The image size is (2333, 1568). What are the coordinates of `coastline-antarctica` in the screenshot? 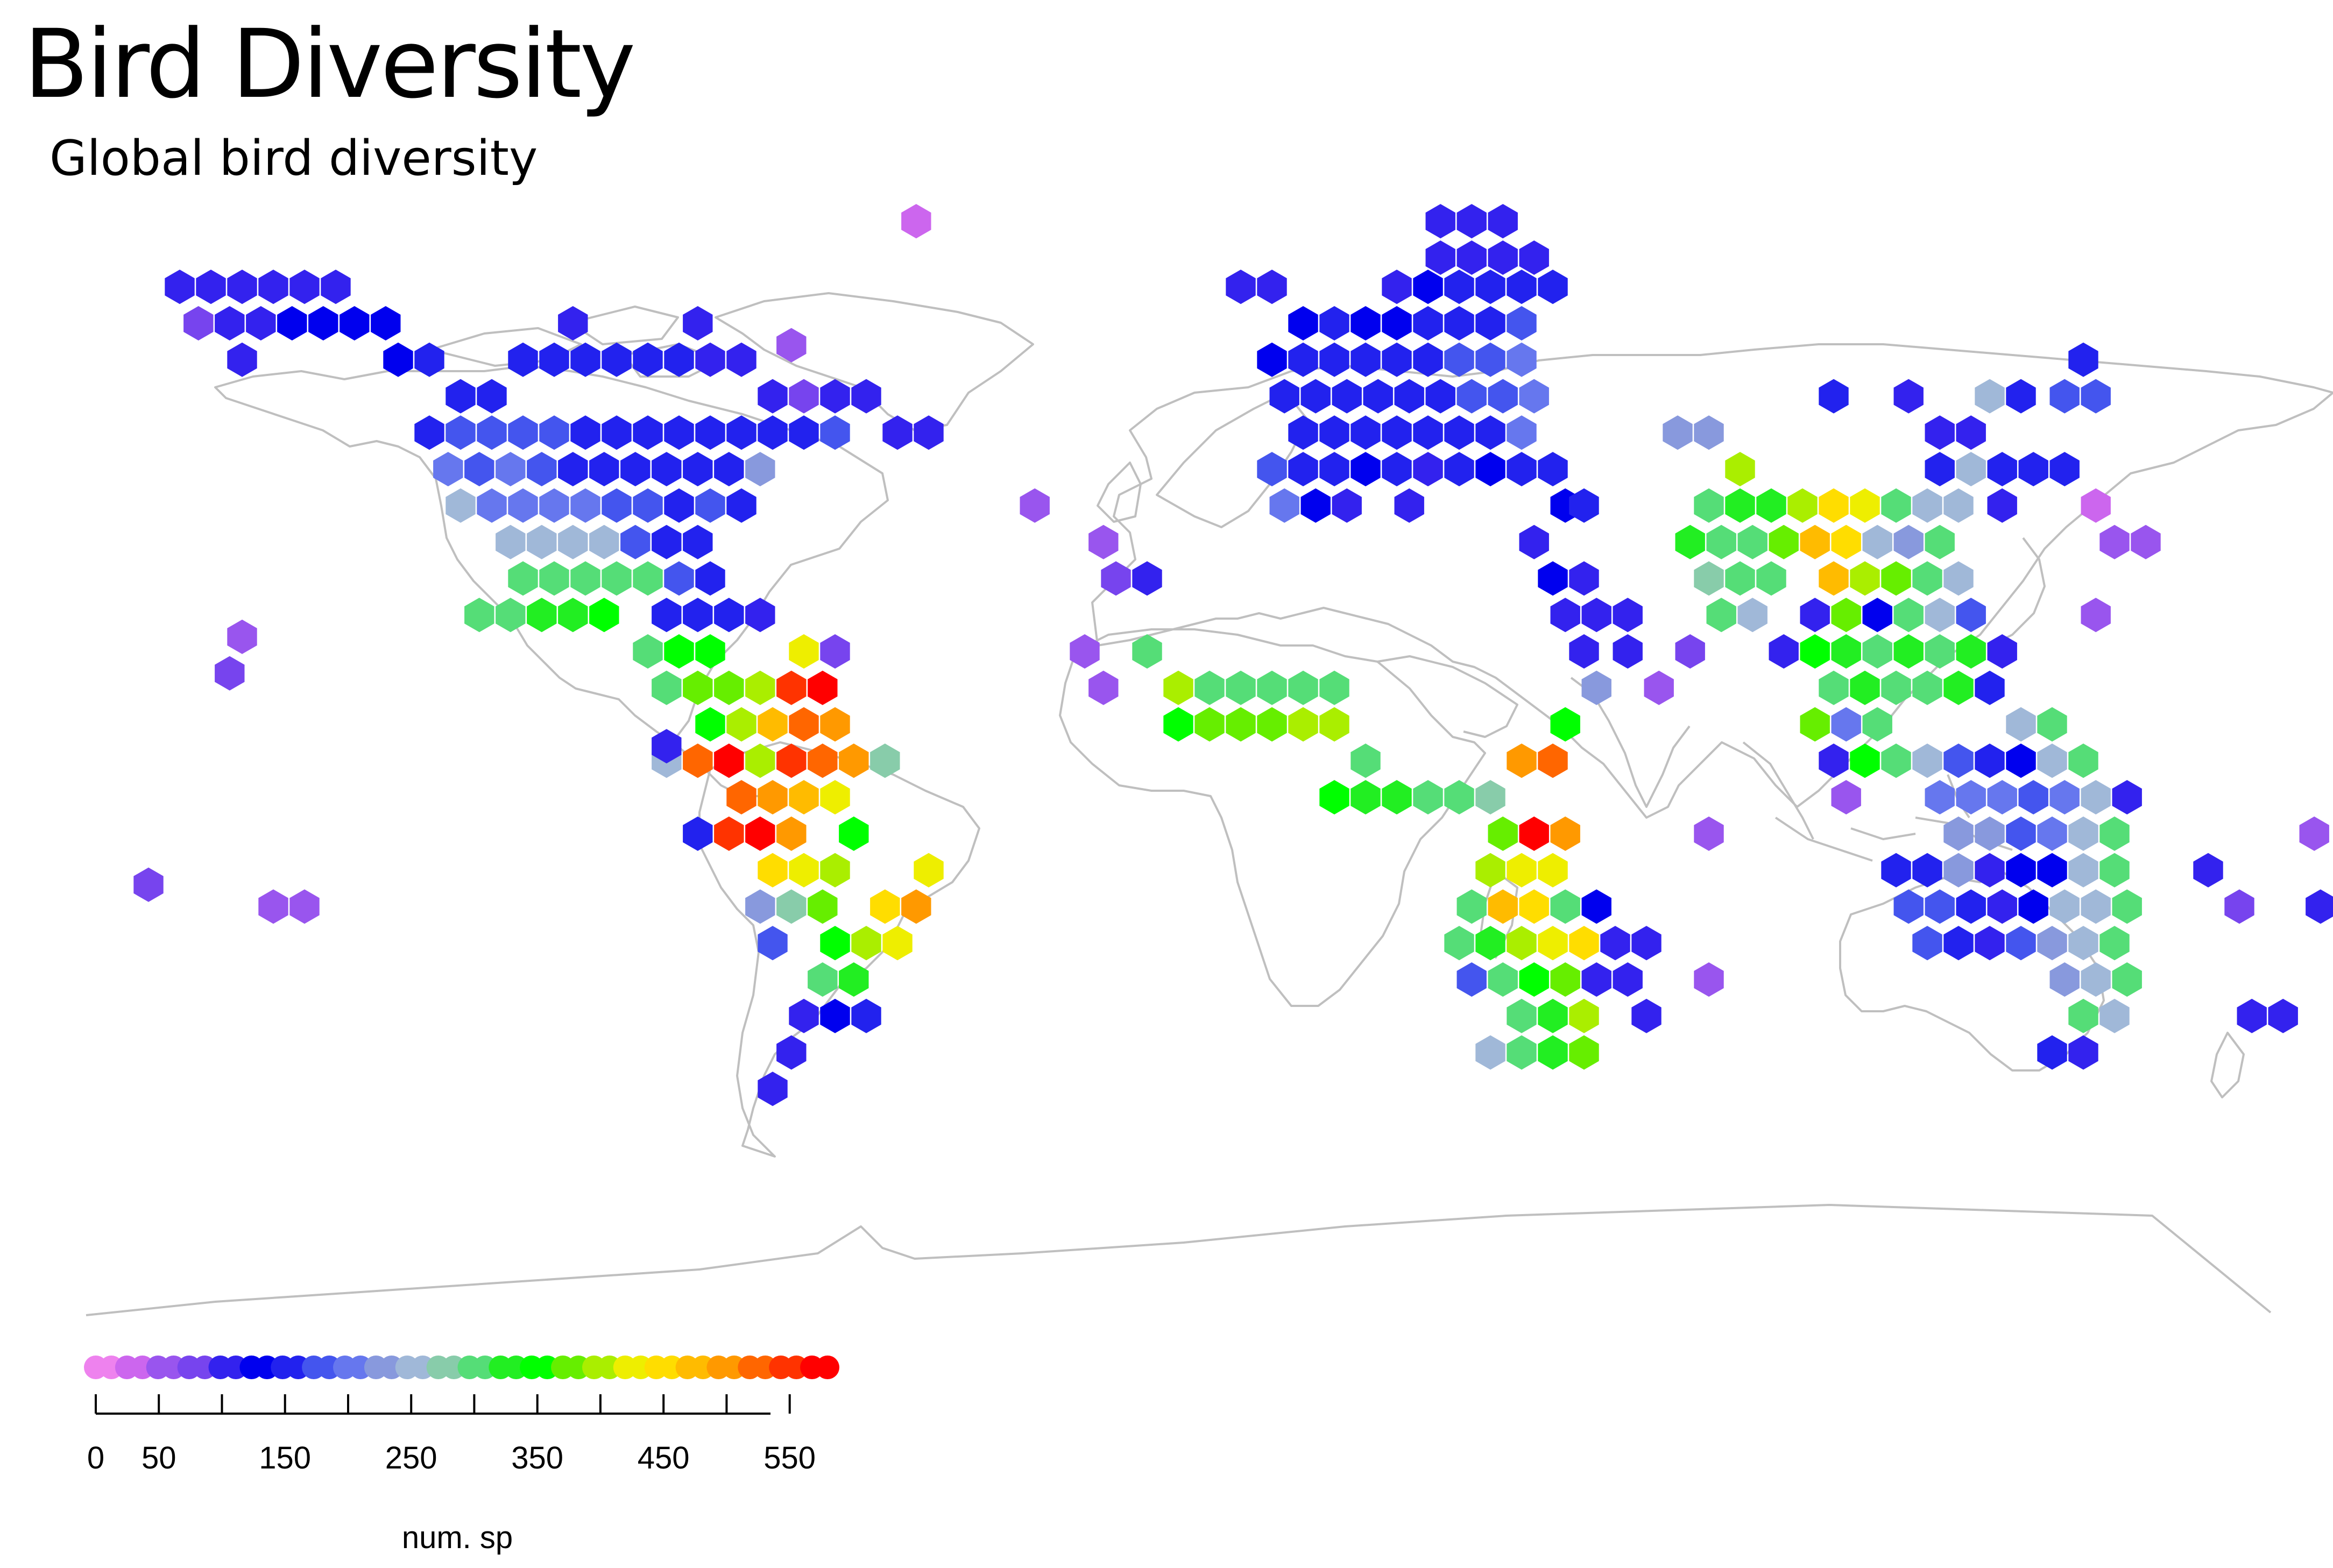 It's located at (1179, 1260).